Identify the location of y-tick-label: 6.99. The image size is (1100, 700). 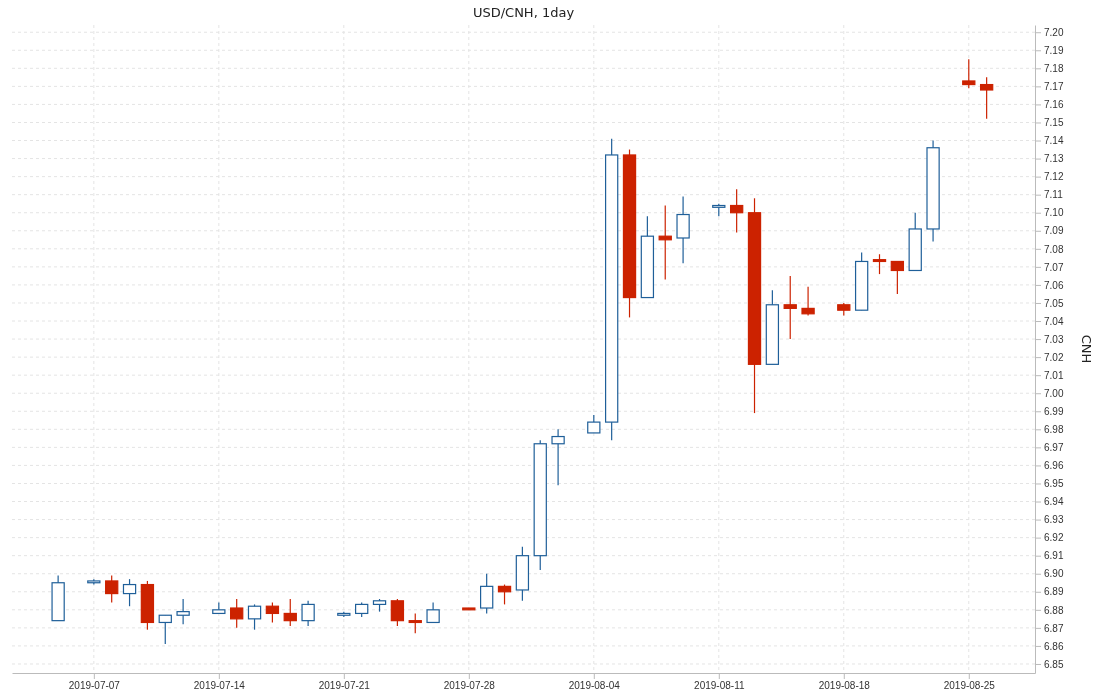
(1054, 411).